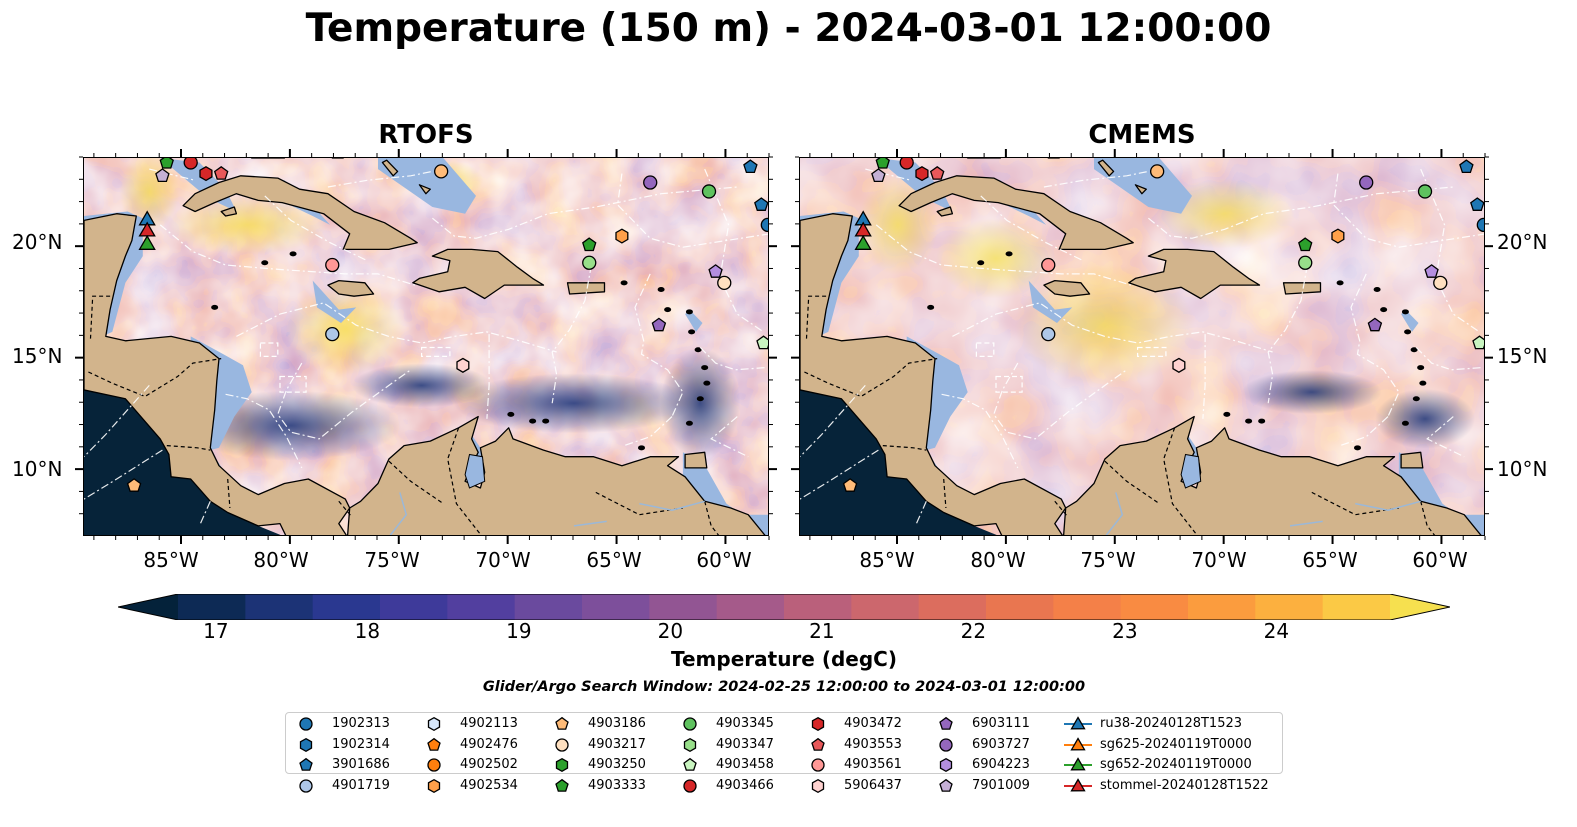  Describe the element at coordinates (873, 744) in the screenshot. I see `legend-label: 4903553` at that location.